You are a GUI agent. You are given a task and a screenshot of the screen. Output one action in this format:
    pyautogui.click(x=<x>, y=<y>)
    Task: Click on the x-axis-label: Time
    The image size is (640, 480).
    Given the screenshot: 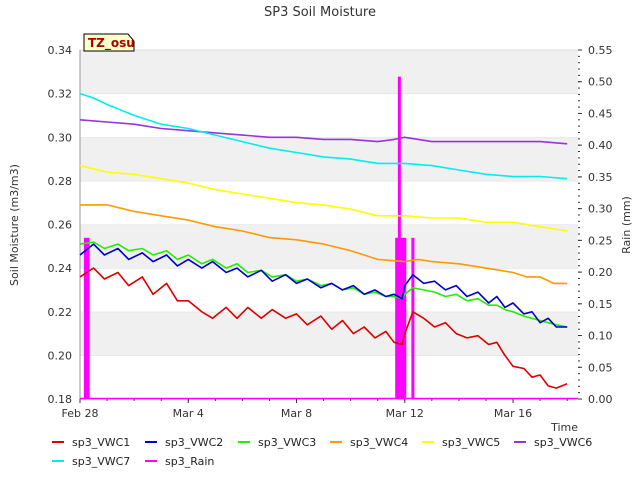 What is the action you would take?
    pyautogui.click(x=564, y=427)
    